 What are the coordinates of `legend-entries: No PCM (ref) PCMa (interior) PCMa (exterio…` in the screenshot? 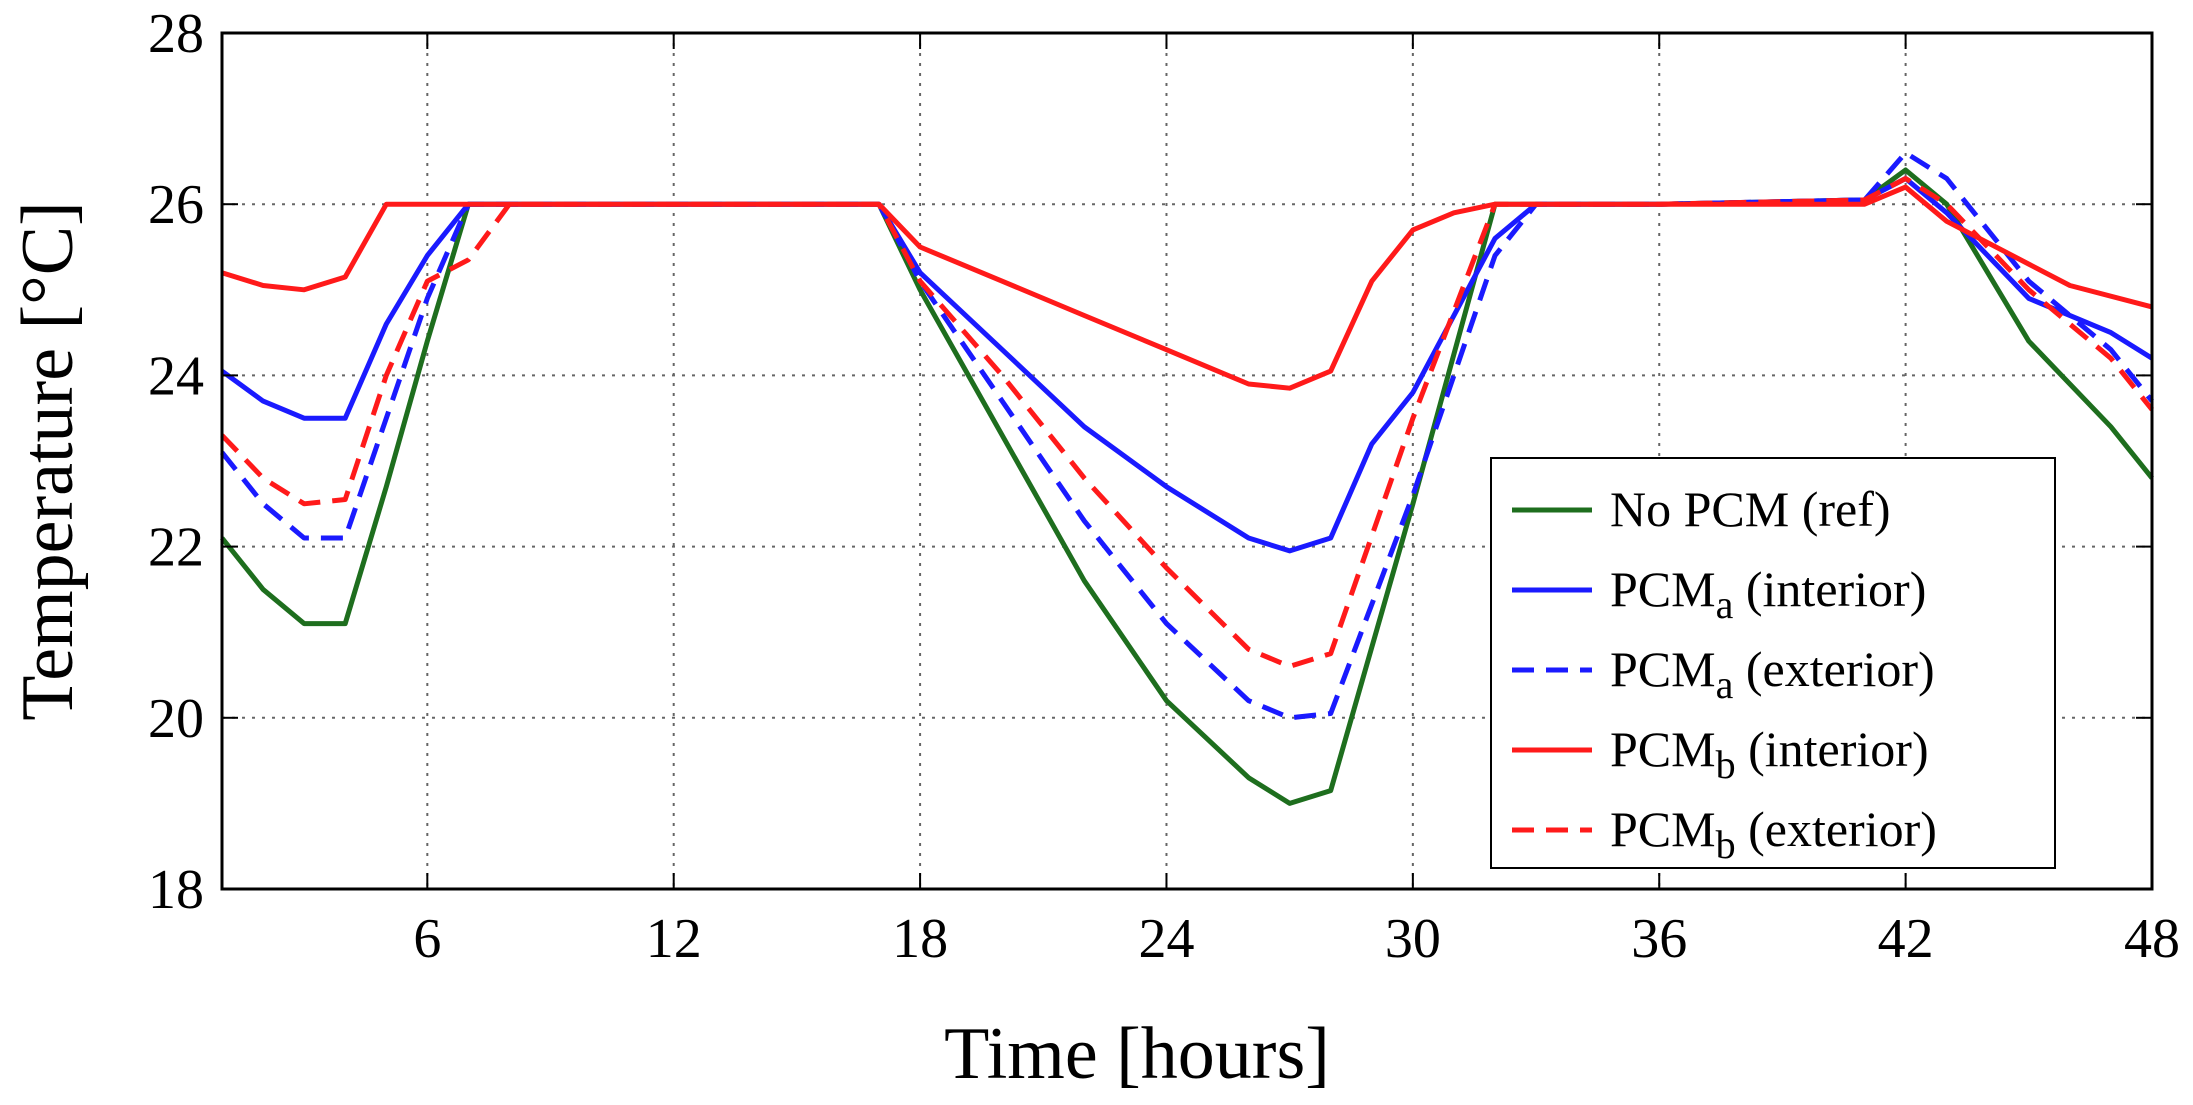 It's located at (1724, 674).